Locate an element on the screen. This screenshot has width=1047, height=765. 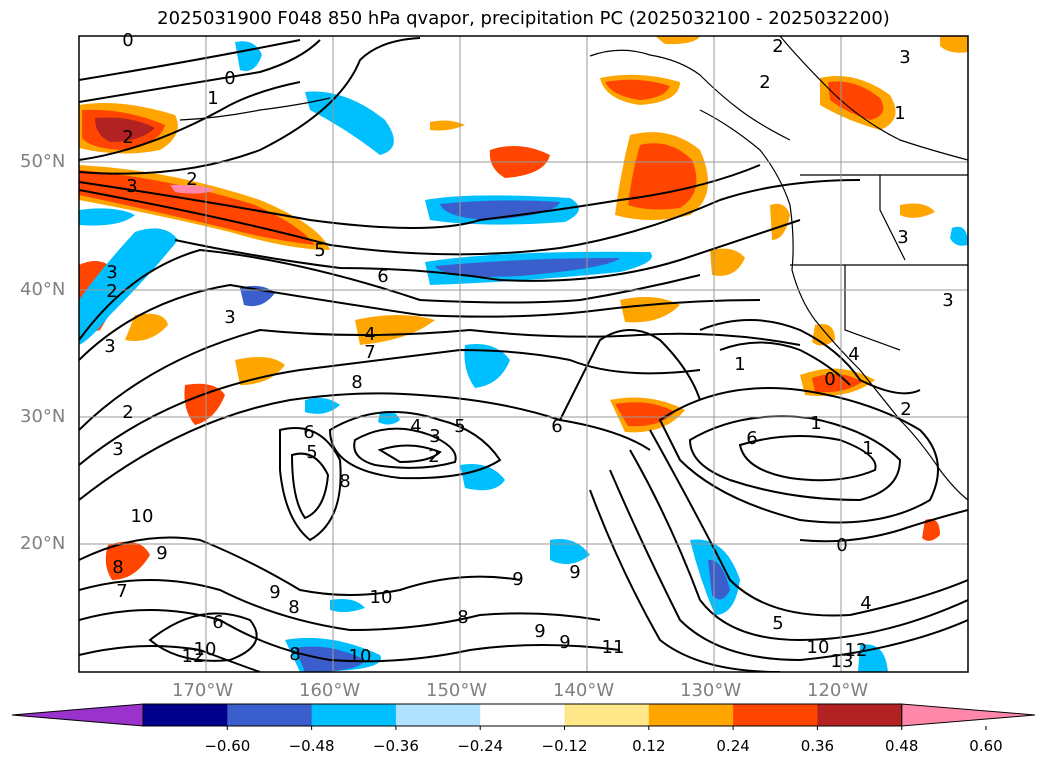
contour-label: 13 is located at coordinates (842, 661).